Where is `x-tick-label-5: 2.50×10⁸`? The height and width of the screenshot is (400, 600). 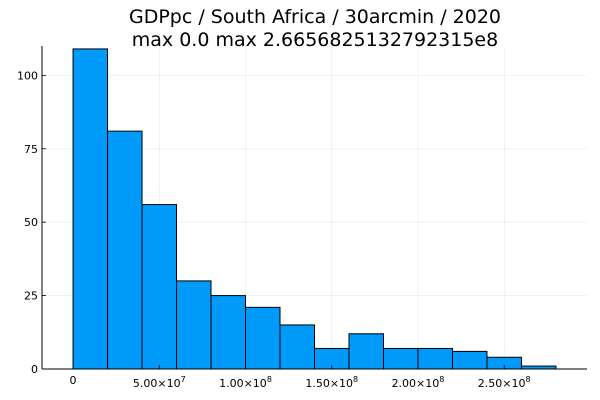
x-tick-label-5: 2.50×10⁸ is located at coordinates (504, 382).